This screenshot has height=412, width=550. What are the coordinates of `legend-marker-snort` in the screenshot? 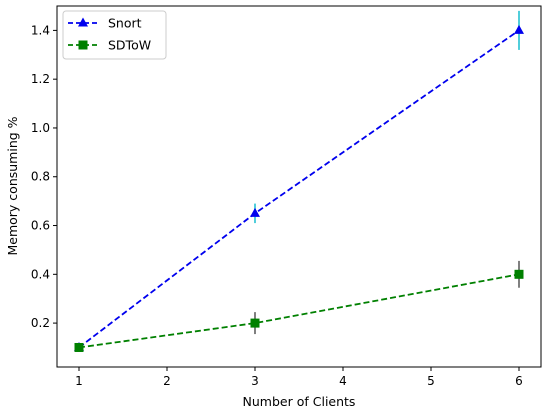 It's located at (83, 22).